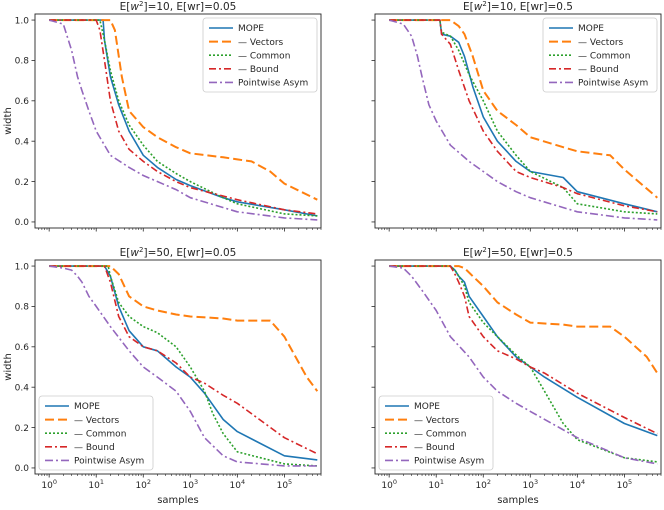 This screenshot has height=510, width=664. Describe the element at coordinates (518, 6) in the screenshot. I see `panel-title: E[w2]=10, E[wr]=0.5` at that location.